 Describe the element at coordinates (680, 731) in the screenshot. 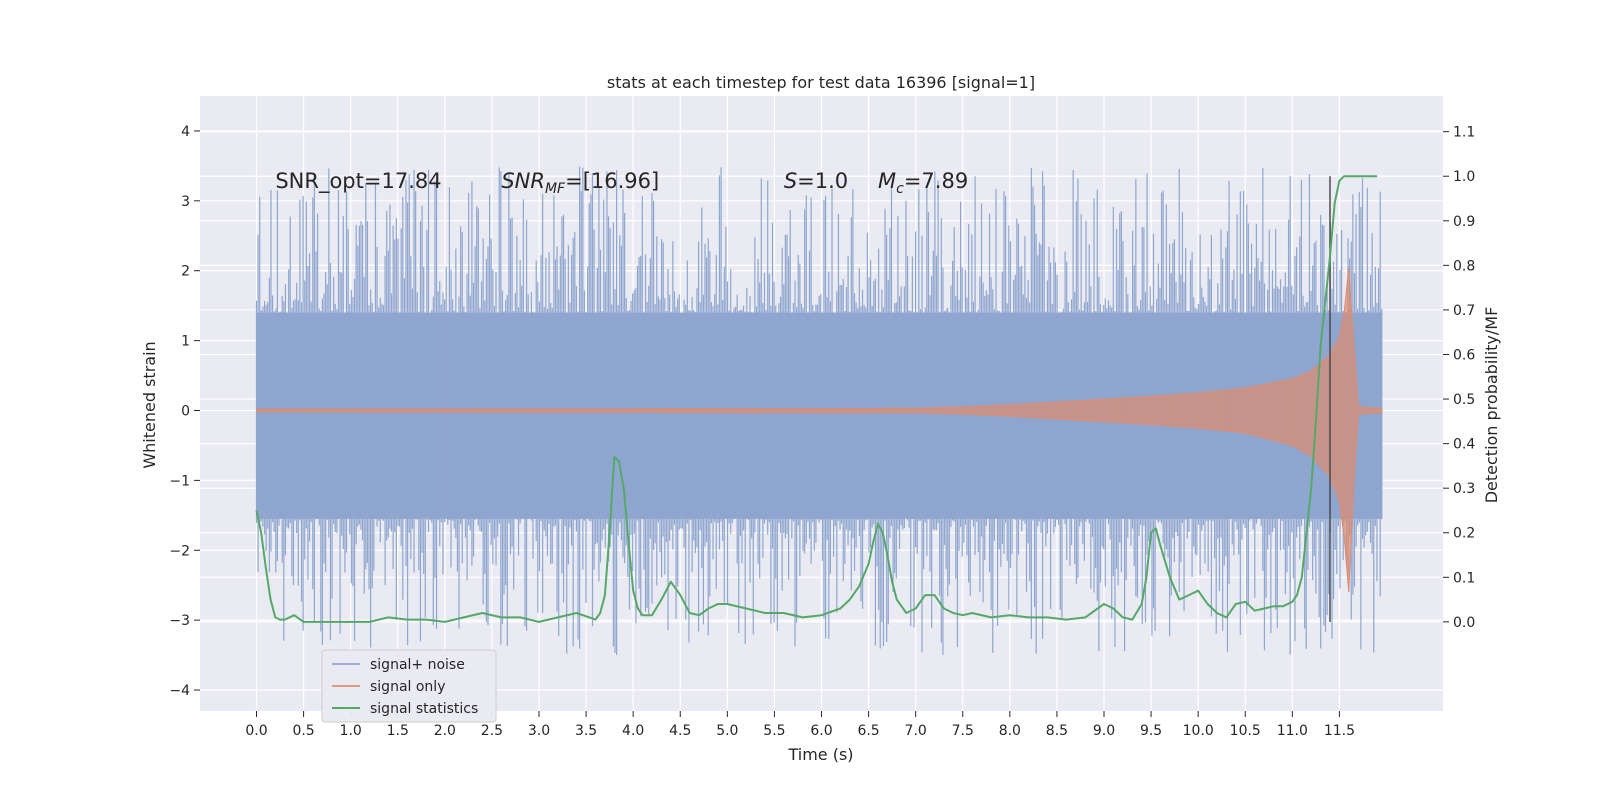

I see `x-tick-label: 4.5` at that location.